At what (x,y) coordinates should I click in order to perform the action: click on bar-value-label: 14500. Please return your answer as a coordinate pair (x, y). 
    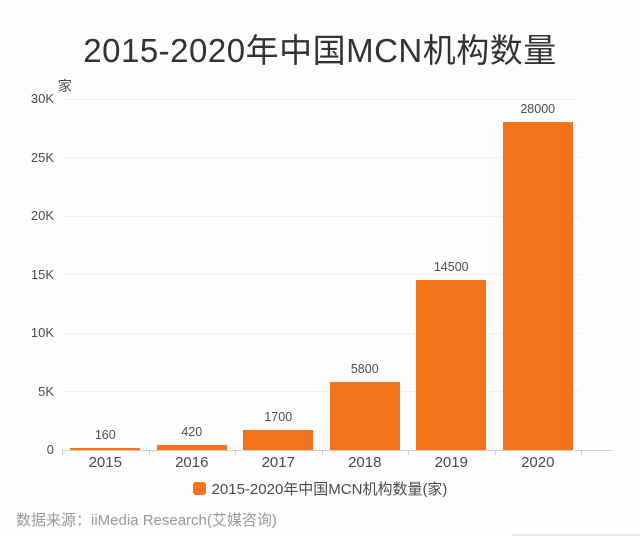
    Looking at the image, I should click on (451, 267).